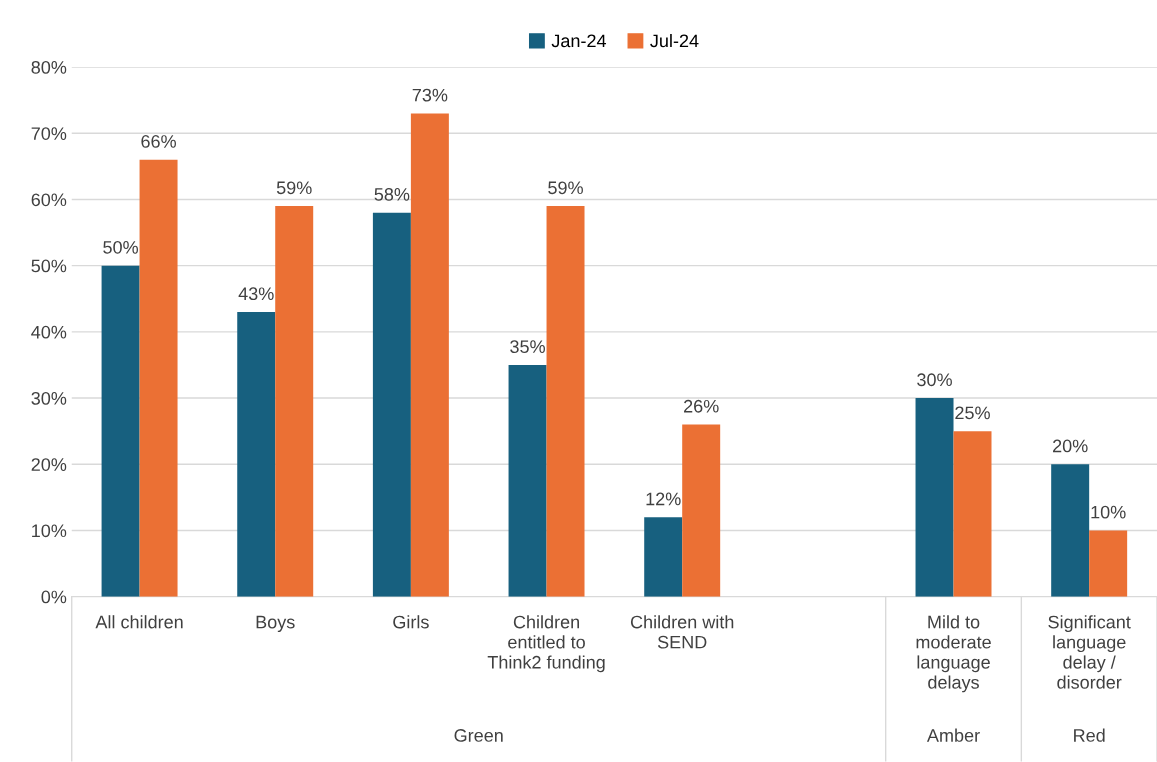  I want to click on y-tick-label: 50%, so click(49, 266).